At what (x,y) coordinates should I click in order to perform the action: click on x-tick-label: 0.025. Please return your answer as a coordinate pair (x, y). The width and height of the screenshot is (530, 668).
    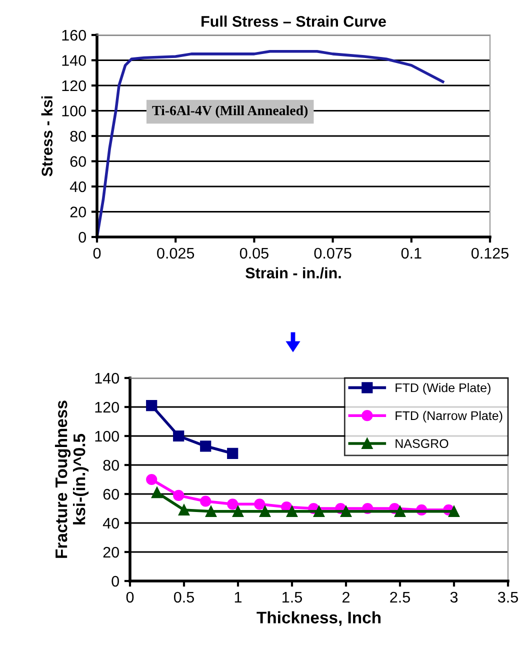
    Looking at the image, I should click on (175, 253).